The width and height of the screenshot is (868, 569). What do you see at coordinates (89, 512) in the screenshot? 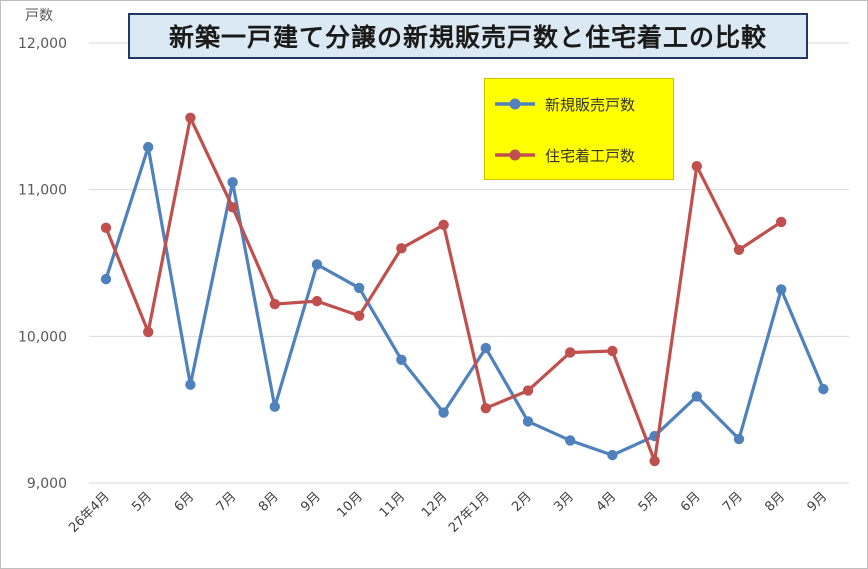
I see `x-tick-label: 26年4月` at bounding box center [89, 512].